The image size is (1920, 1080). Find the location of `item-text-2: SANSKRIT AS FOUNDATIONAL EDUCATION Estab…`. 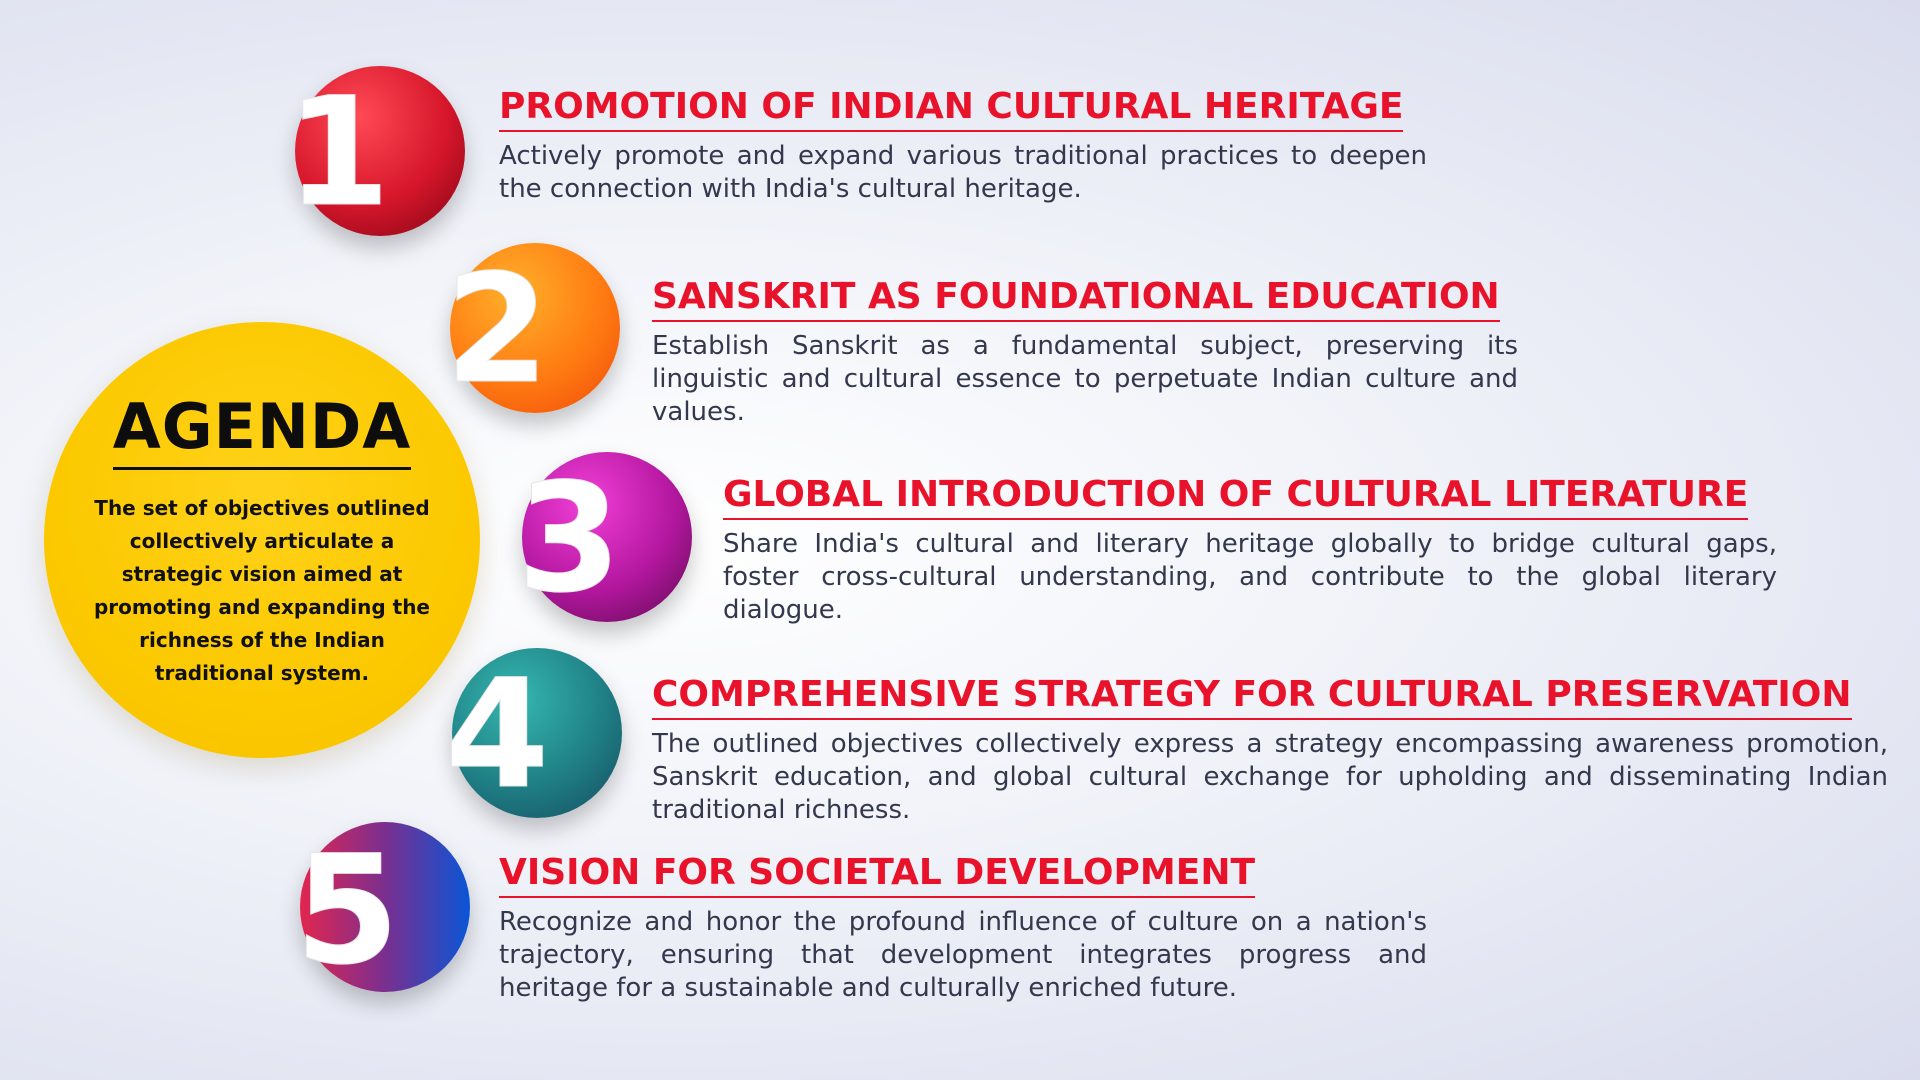

item-text-2: SANSKRIT AS FOUNDATIONAL EDUCATION Estab… is located at coordinates (1085, 352).